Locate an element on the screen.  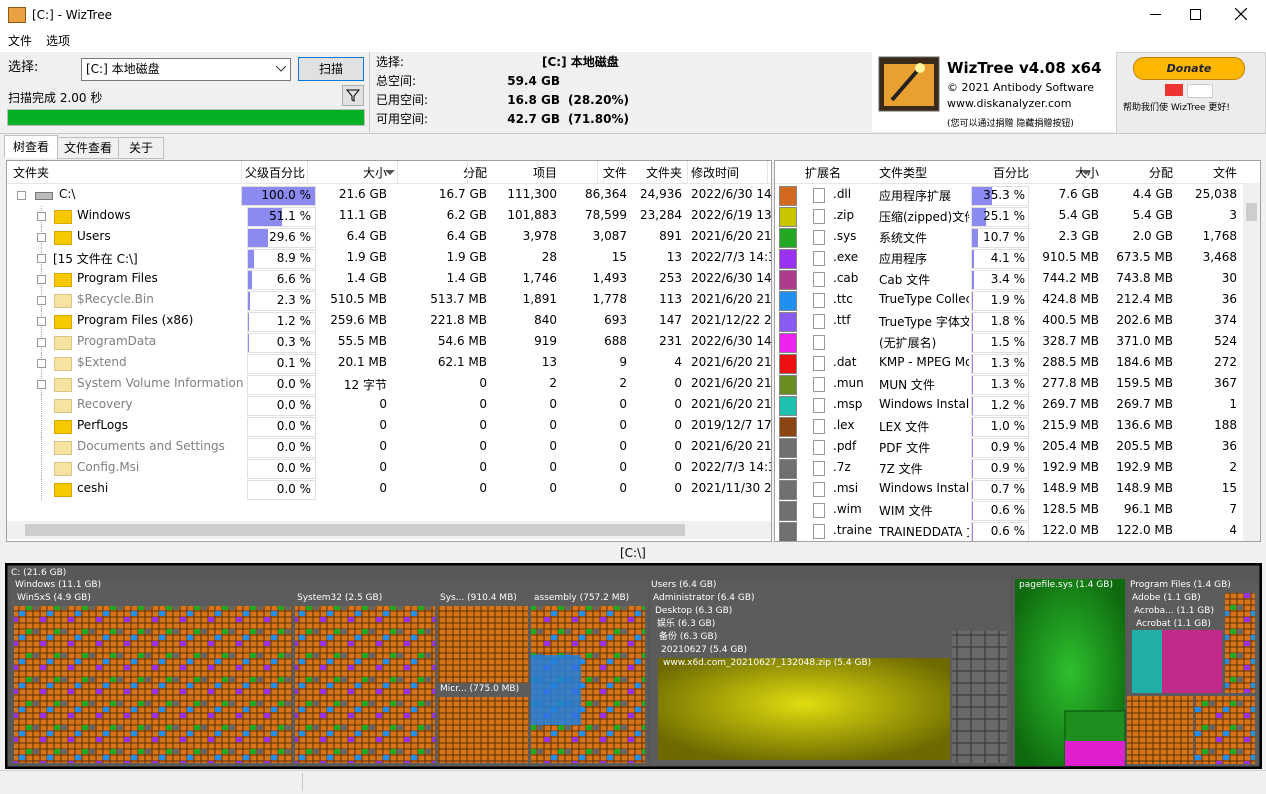
filter-icon is located at coordinates (353, 95).